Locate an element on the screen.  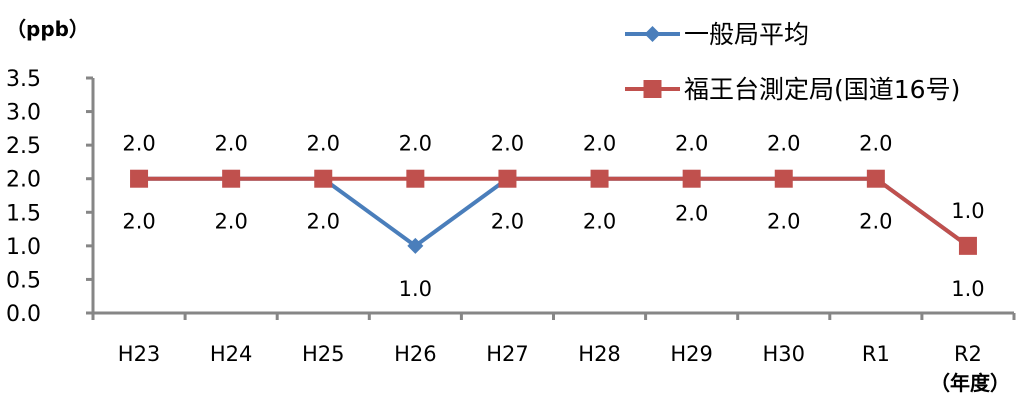
y-tick-label: 0.0 is located at coordinates (23, 314).